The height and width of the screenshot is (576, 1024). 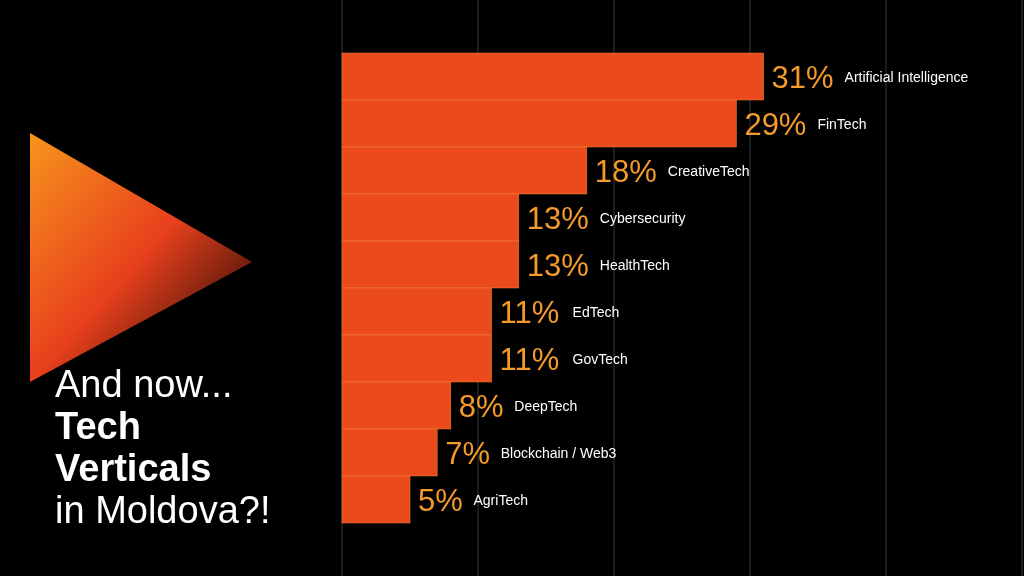 I want to click on y-tick-label: FinTech, so click(x=842, y=123).